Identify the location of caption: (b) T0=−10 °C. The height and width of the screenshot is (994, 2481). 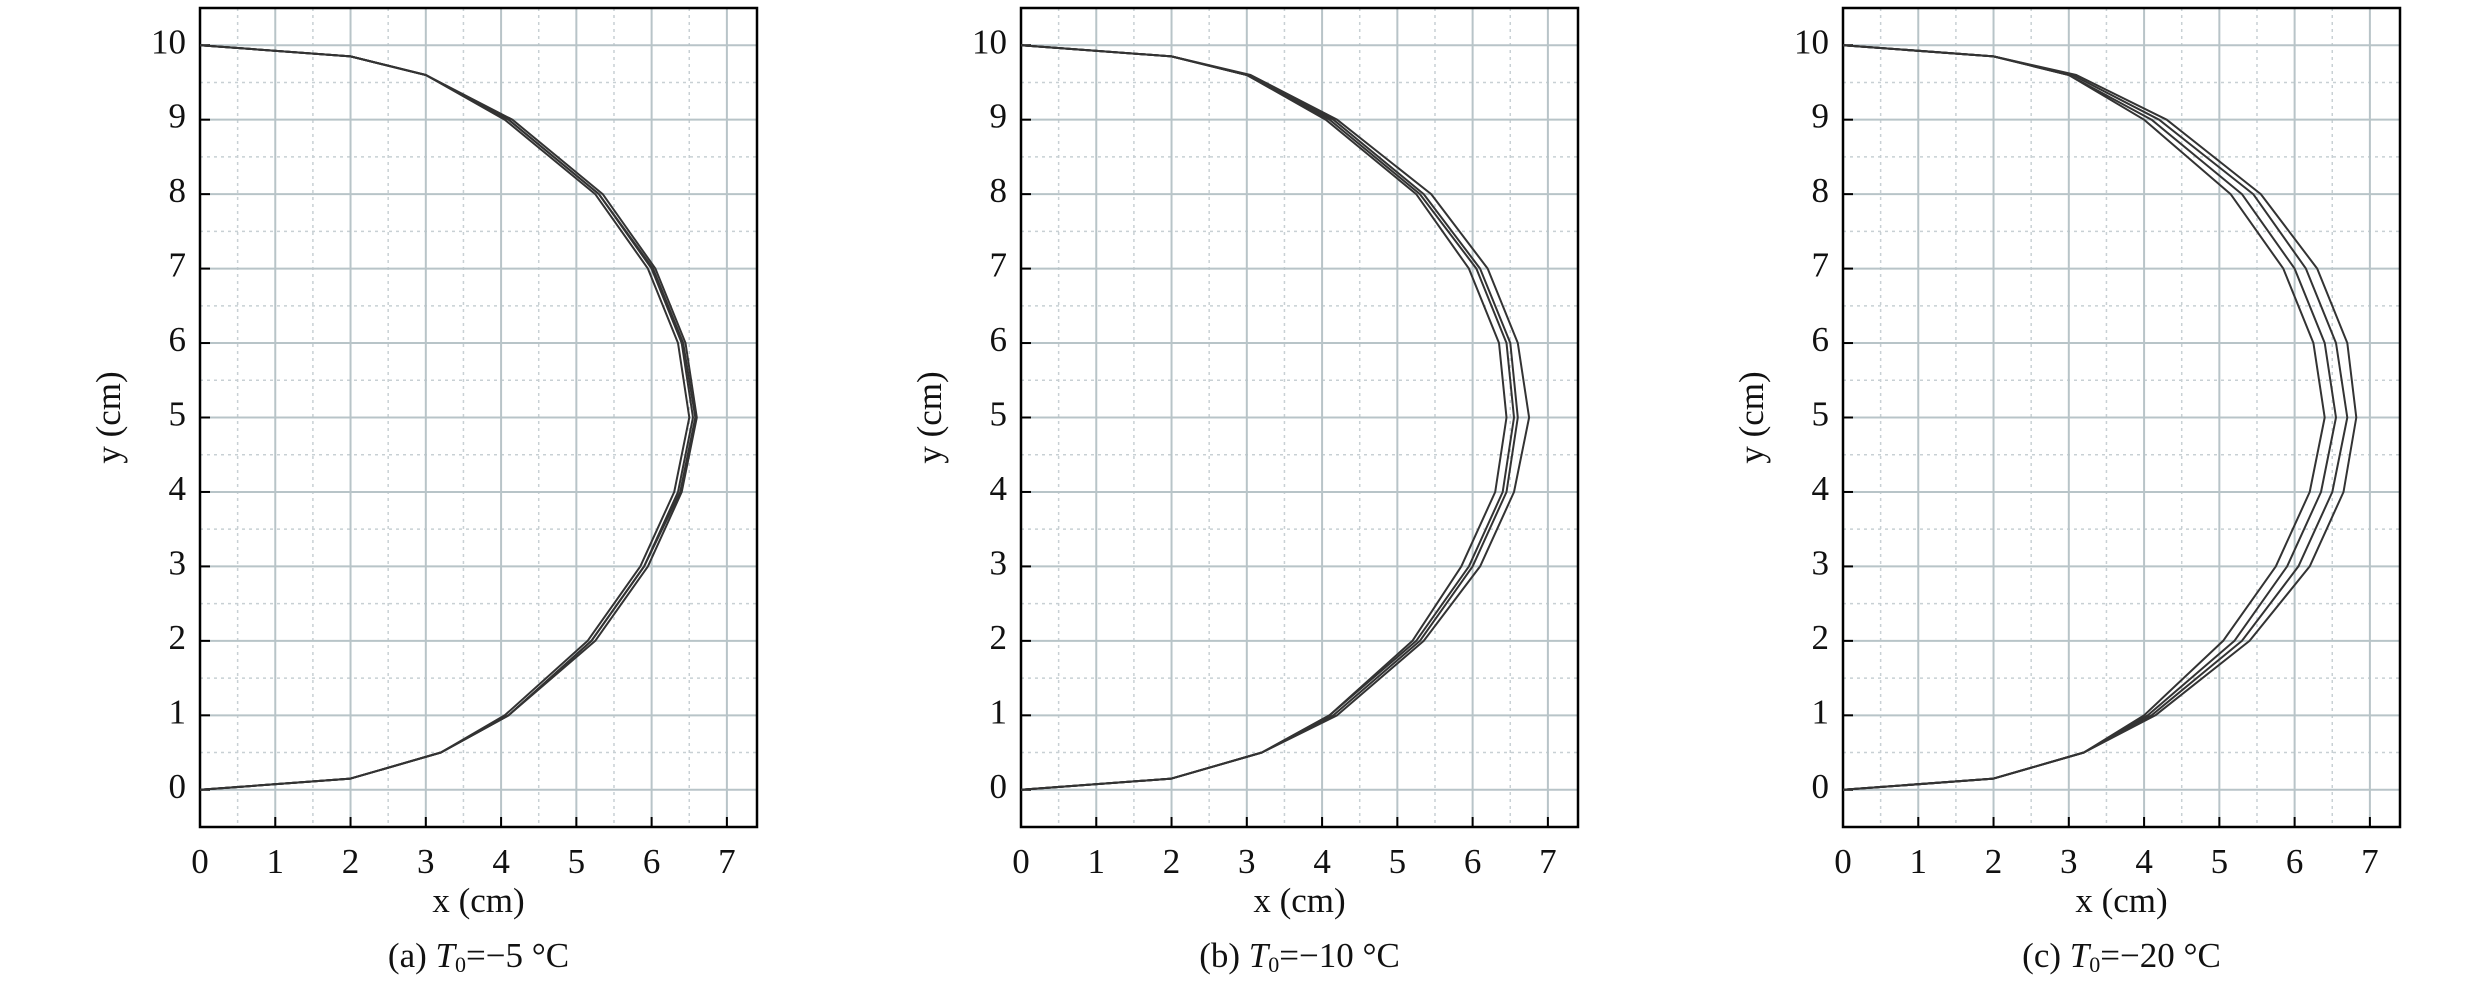
(1299, 956).